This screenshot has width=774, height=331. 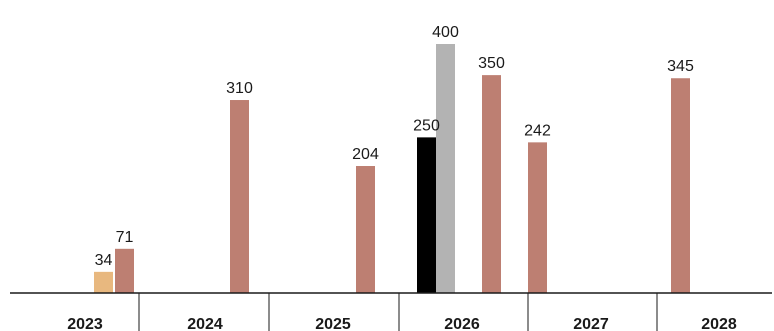 What do you see at coordinates (333, 323) in the screenshot?
I see `category-label-2025: 2025` at bounding box center [333, 323].